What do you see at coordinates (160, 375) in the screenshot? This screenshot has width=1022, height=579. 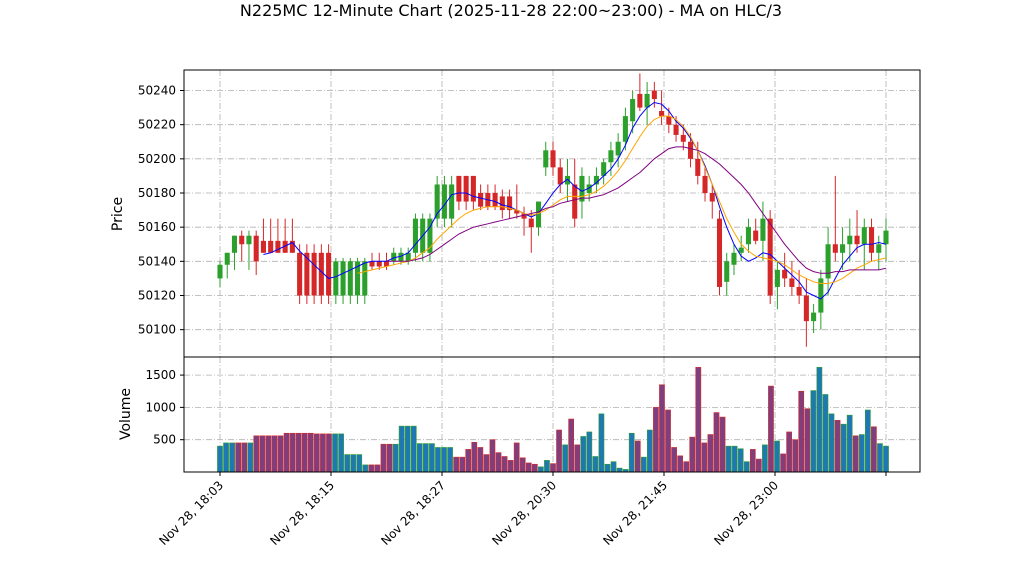 I see `volume-ytick-label: 1500` at bounding box center [160, 375].